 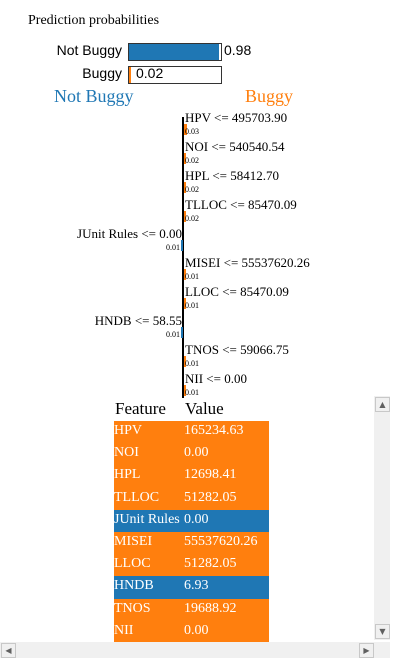 I want to click on horizontal-scrollbar, so click(x=195, y=650).